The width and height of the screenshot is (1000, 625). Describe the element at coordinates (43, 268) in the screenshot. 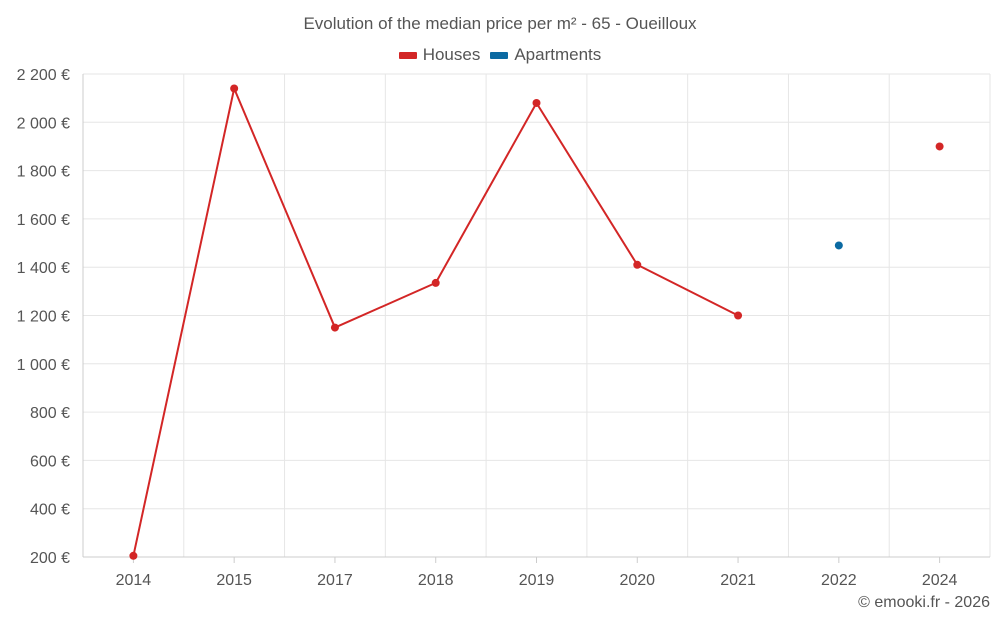

I see `y-tick-label: 1 400 €` at that location.